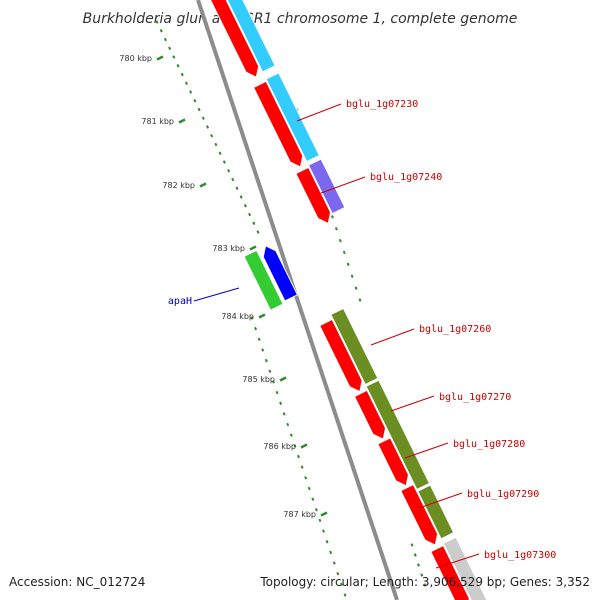 This screenshot has height=600, width=600. What do you see at coordinates (489, 444) in the screenshot?
I see `gene-label: bglu_1g07280` at bounding box center [489, 444].